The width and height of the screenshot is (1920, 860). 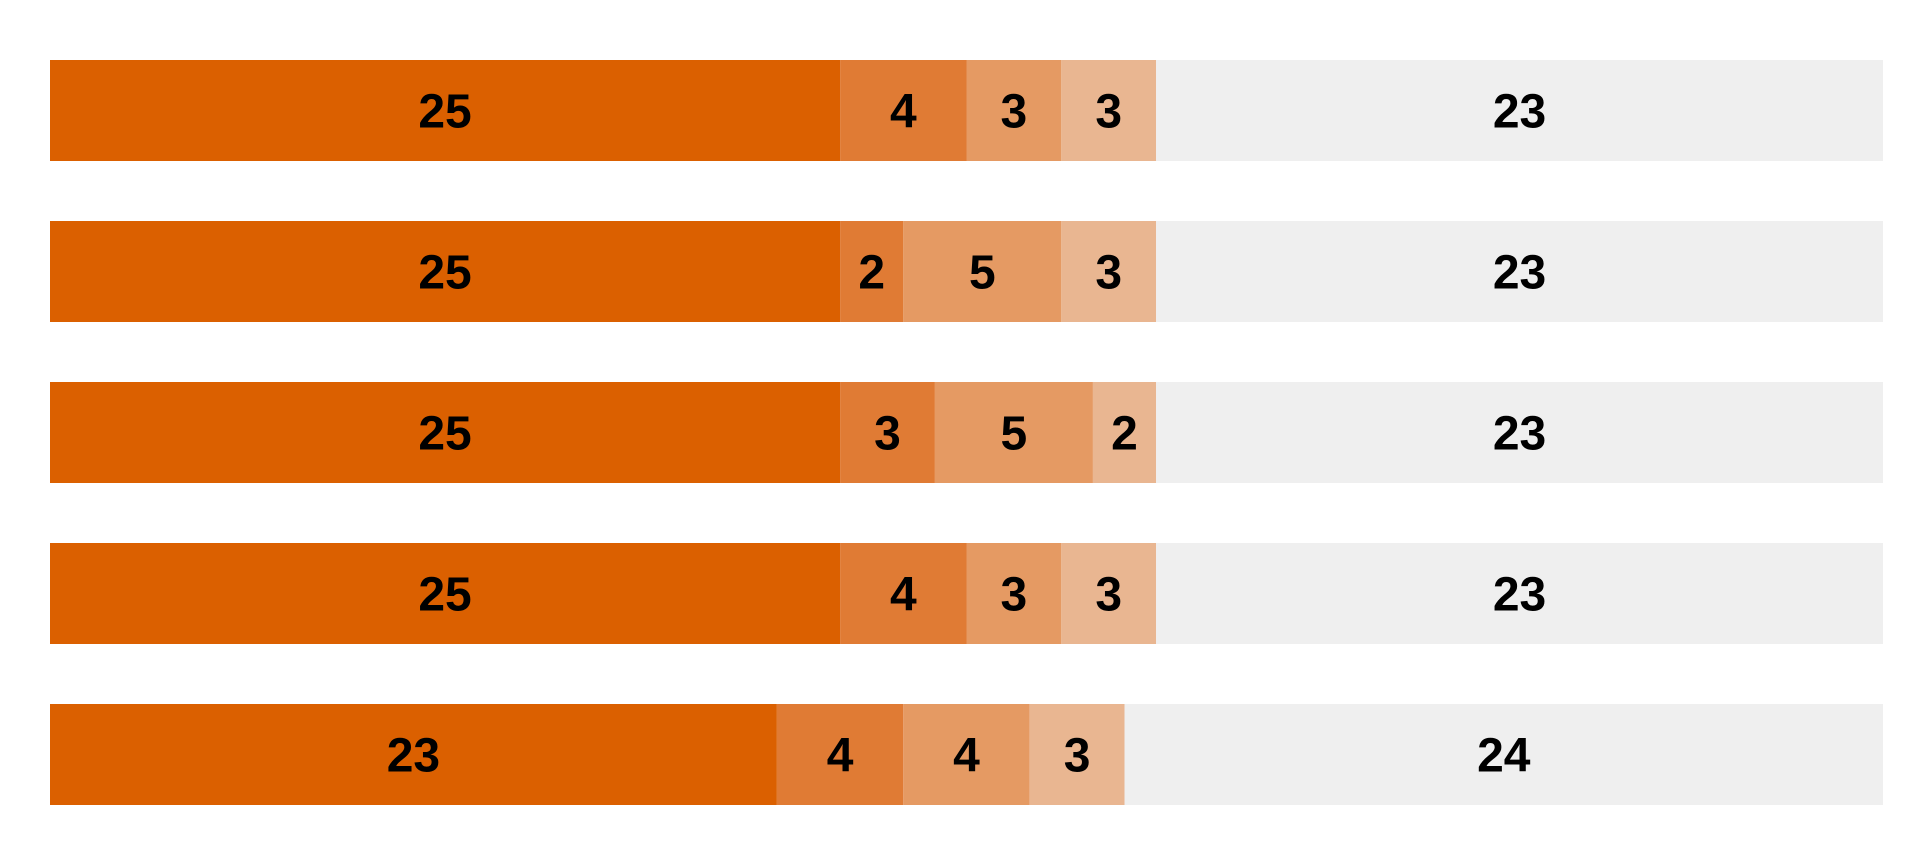 I want to click on data-label-r5-s3: 4, so click(x=966, y=756).